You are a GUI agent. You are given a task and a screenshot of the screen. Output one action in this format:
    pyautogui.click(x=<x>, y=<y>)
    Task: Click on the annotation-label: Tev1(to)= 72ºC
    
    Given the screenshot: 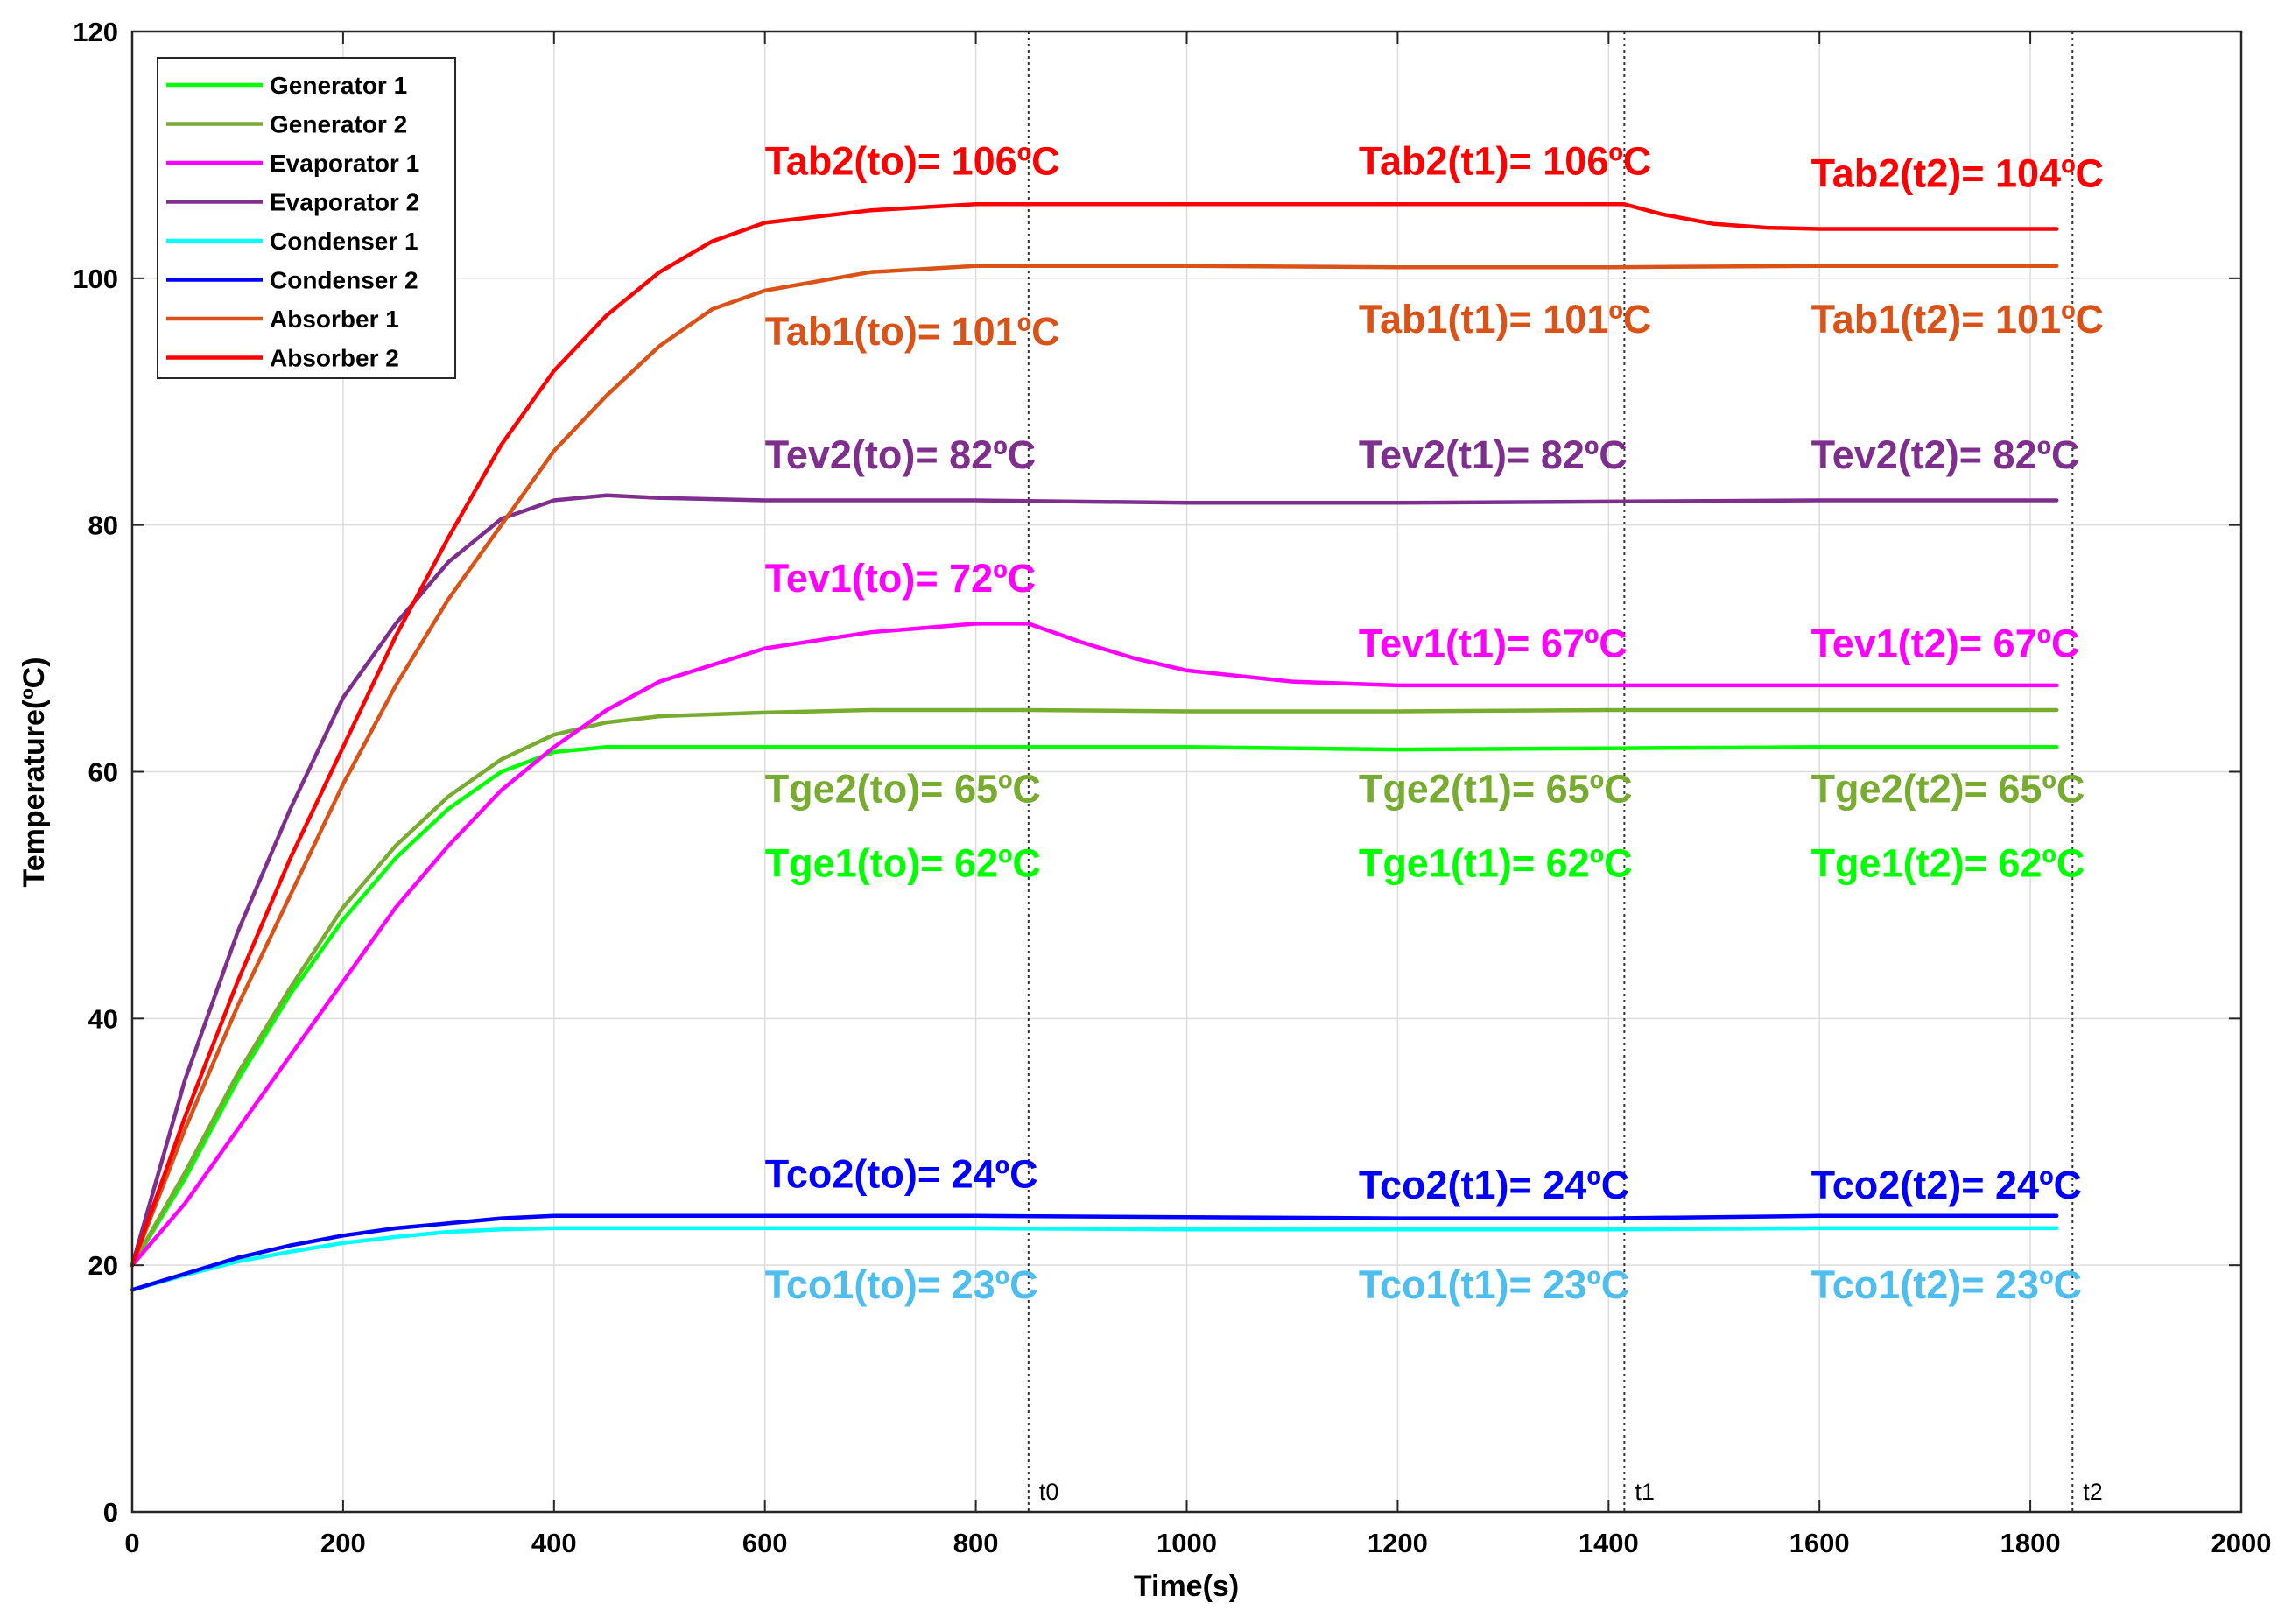 What is the action you would take?
    pyautogui.click(x=900, y=578)
    